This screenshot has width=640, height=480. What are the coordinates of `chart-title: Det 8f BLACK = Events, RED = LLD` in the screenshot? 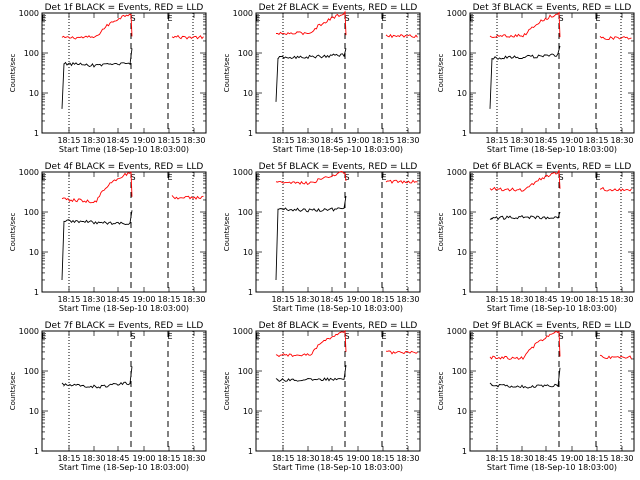 It's located at (338, 326).